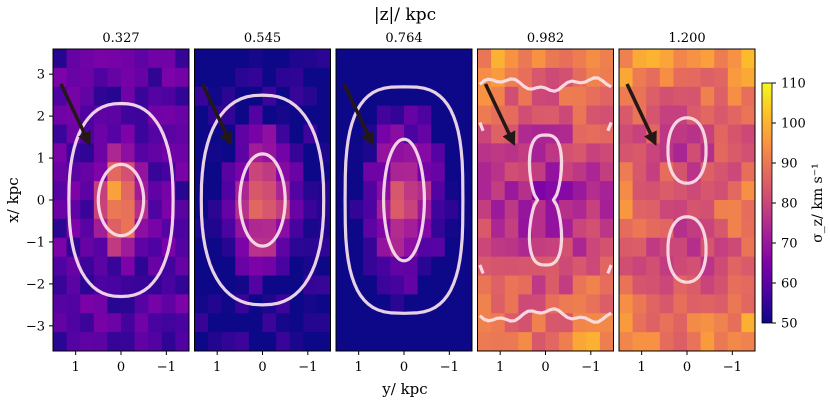  I want to click on panel-4: 0.982 1 0 −1, so click(545, 203).